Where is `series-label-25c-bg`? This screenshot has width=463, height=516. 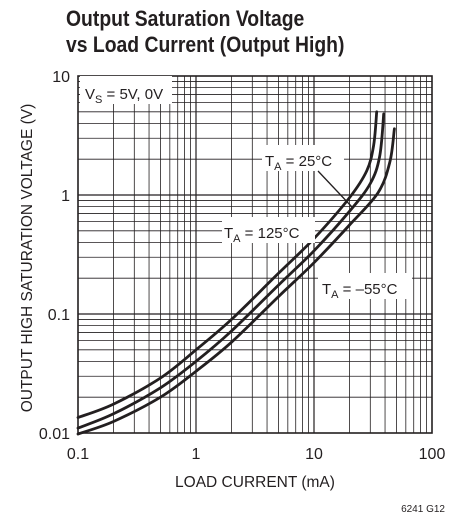 series-label-25c-bg is located at coordinates (303, 158).